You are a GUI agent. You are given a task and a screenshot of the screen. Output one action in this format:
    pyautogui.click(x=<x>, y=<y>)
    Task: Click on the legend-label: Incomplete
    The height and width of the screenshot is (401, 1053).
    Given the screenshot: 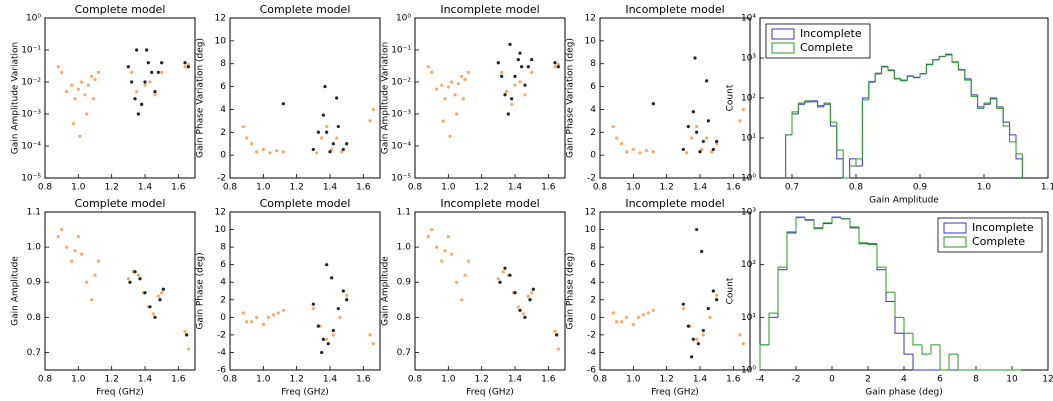 What is the action you would take?
    pyautogui.click(x=1003, y=227)
    